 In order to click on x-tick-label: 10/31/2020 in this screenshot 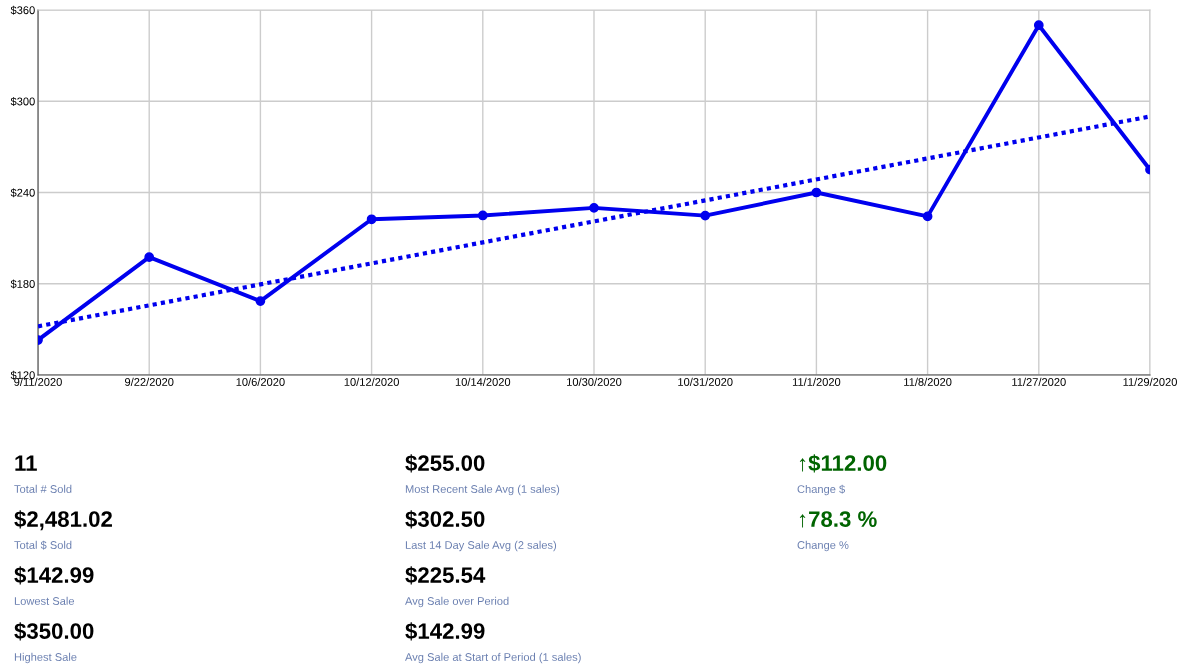, I will do `click(705, 381)`.